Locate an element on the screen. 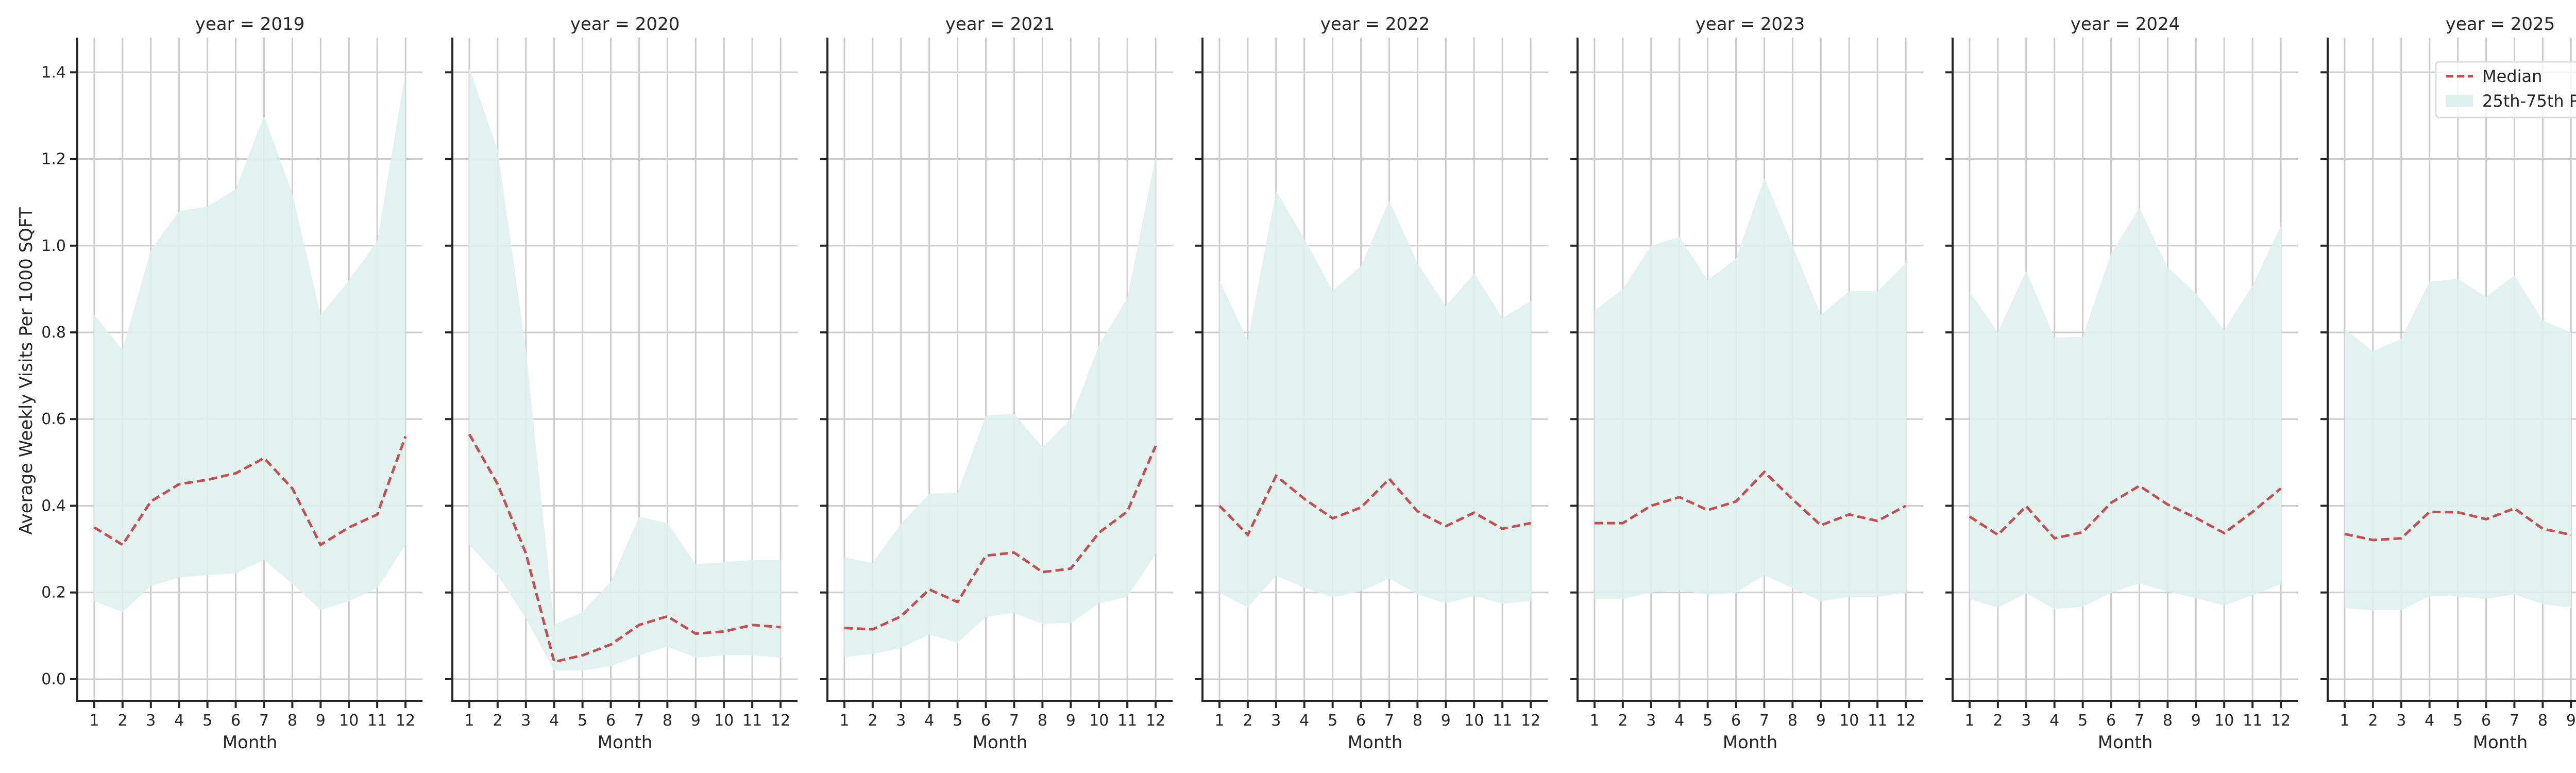 The image size is (2576, 773). y-axis-label: Average Weekly Visits Per 1000 SQFT is located at coordinates (26, 371).